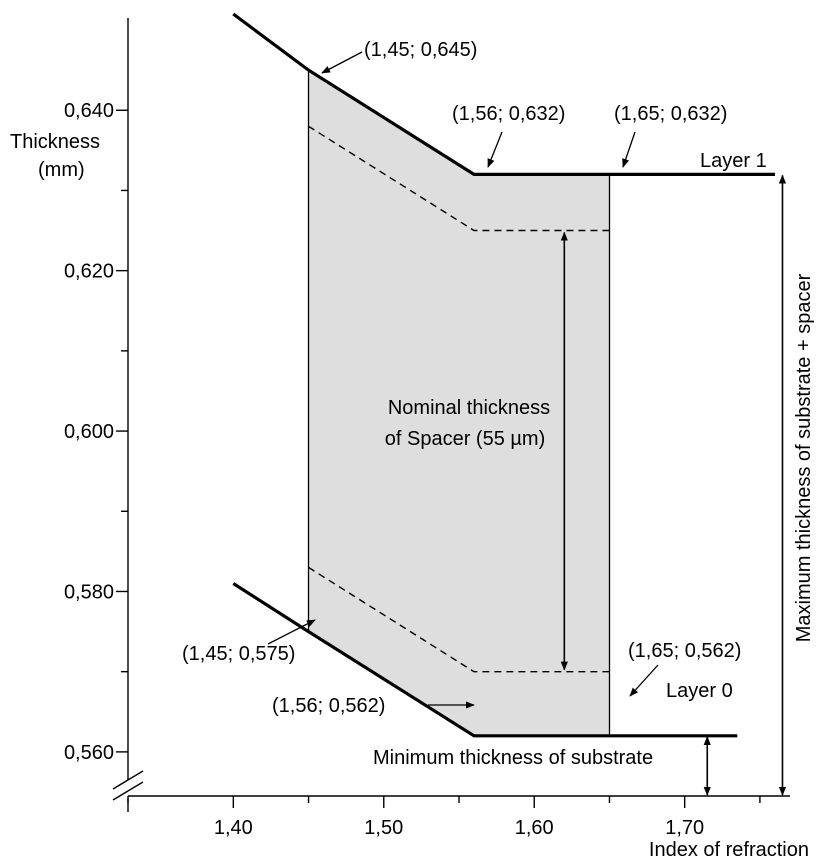 The image size is (820, 863). I want to click on x-ticks: 1,40 1,50 1,60 1,70, so click(444, 817).